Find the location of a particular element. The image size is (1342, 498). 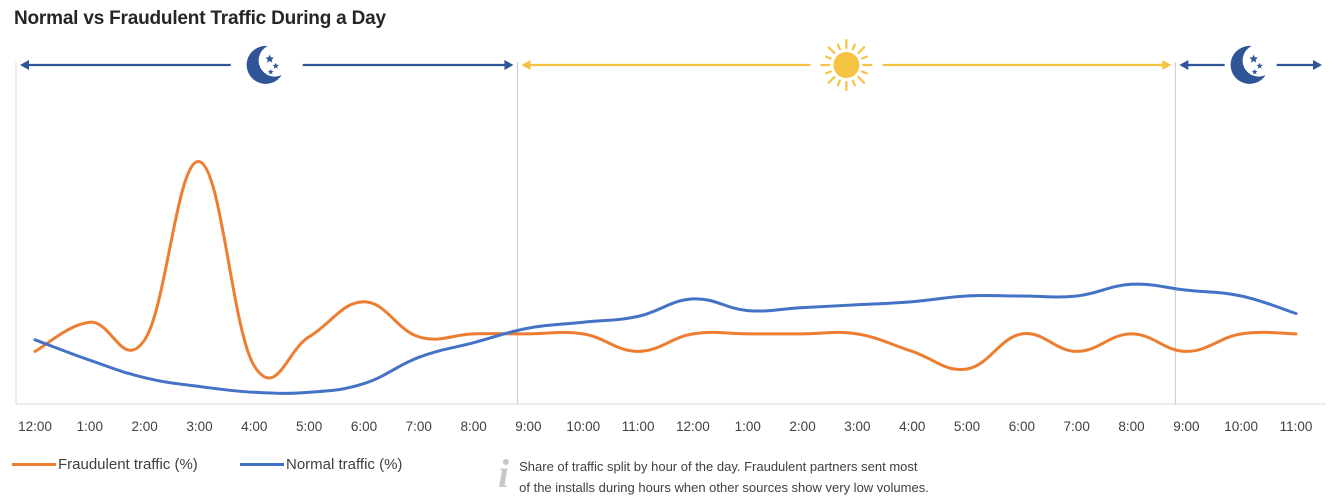

legend-fraud-swatch is located at coordinates (34, 464).